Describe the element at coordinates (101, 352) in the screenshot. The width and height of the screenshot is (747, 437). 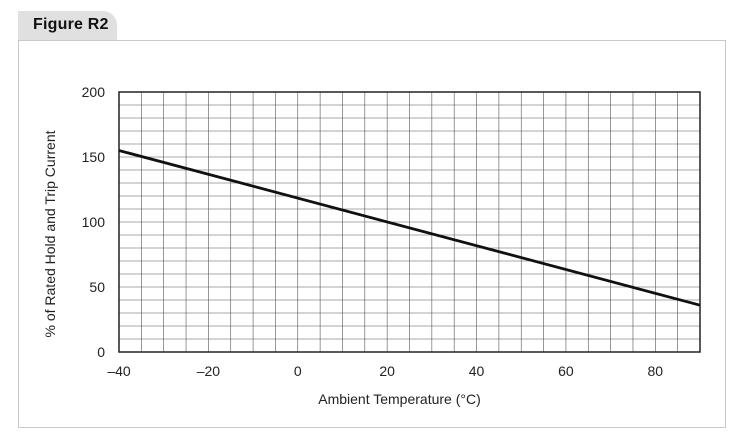
I see `y-tick-label: 0` at that location.